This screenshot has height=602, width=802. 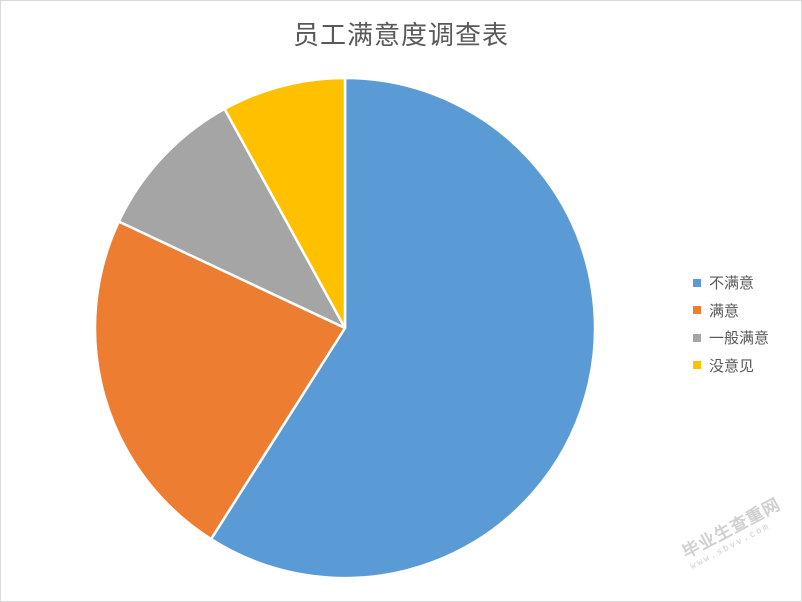 I want to click on legend-item-fairly-satisfied: 一般满意, so click(x=731, y=338).